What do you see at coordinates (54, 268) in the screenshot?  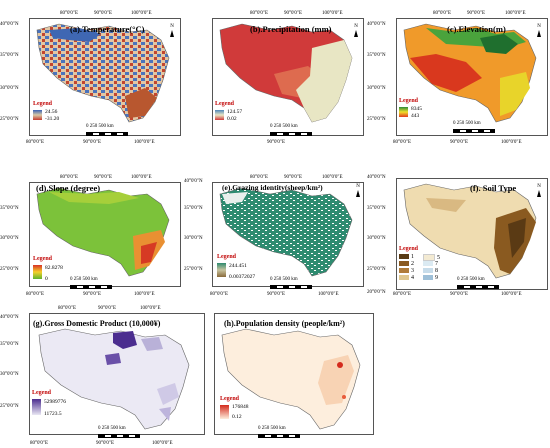 I see `legend-max: 82.8278` at bounding box center [54, 268].